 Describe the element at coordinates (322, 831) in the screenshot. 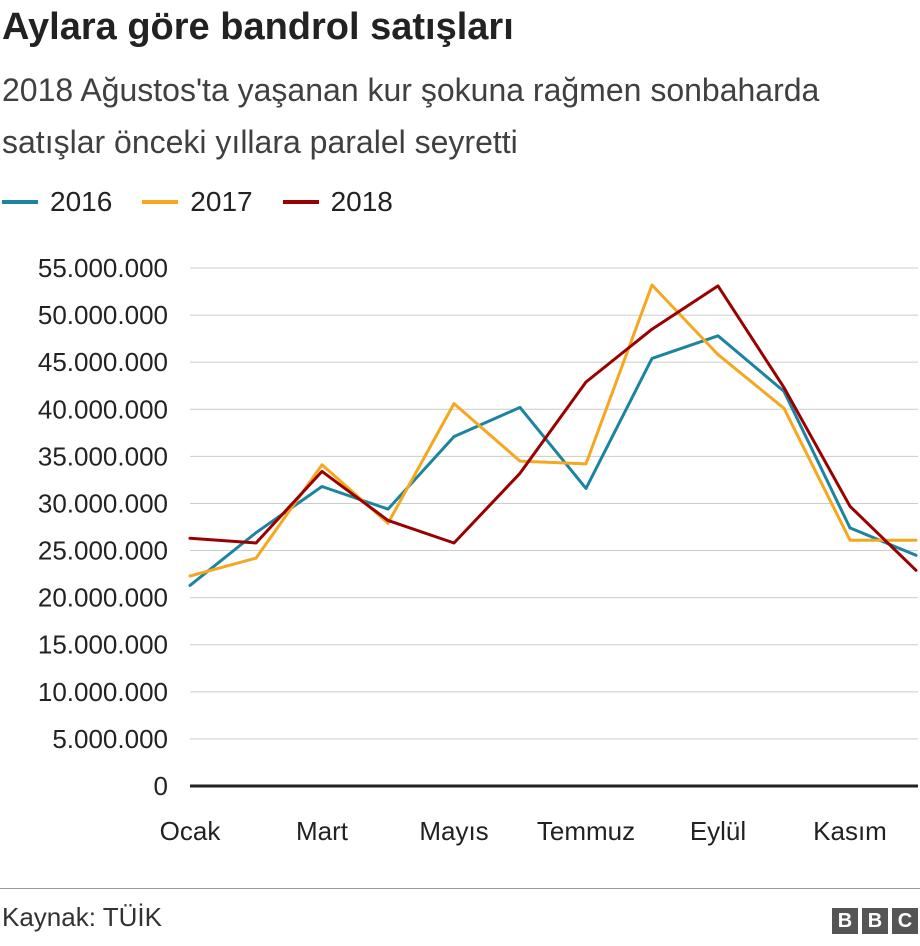

I see `x-tick-label: Mart` at that location.